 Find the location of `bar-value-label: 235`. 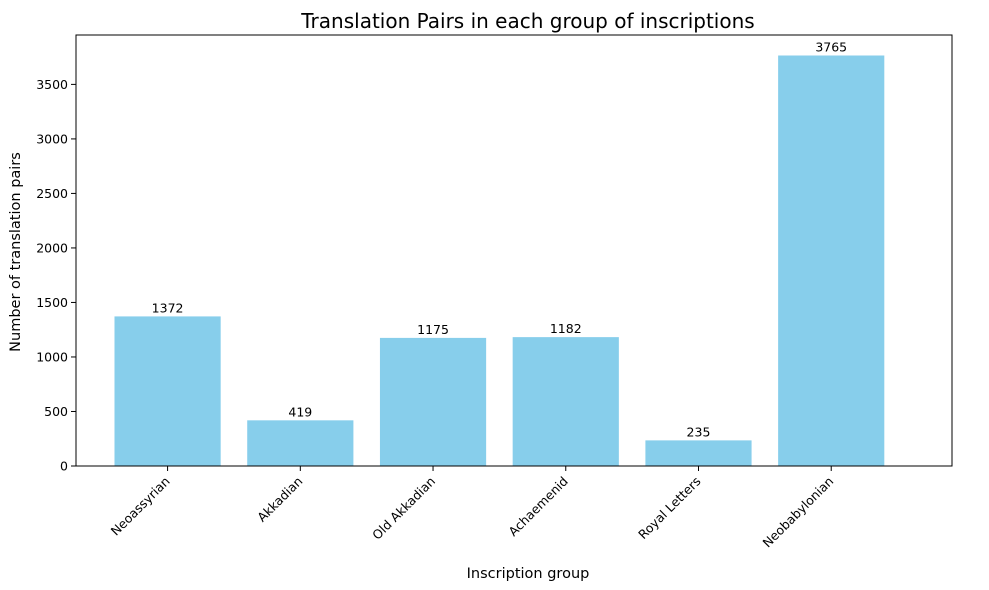

bar-value-label: 235 is located at coordinates (699, 431).